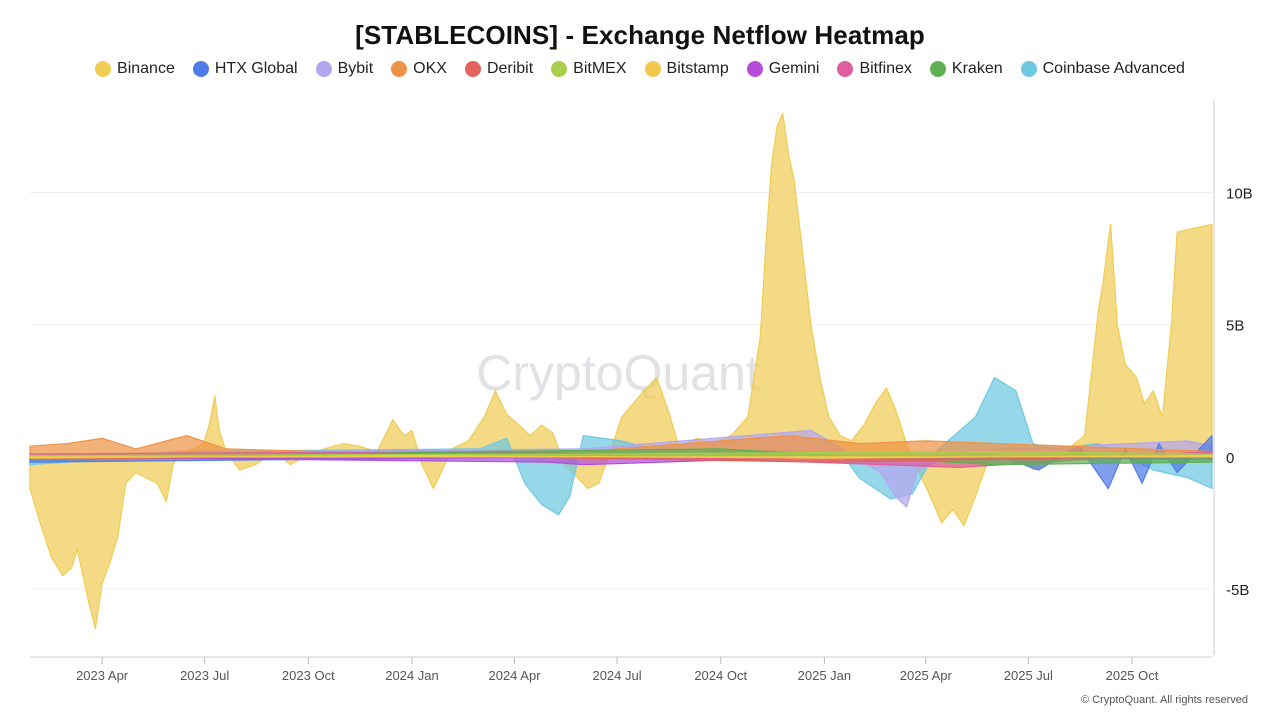 The height and width of the screenshot is (720, 1280). I want to click on x-tick-label: 2023 Oct, so click(308, 675).